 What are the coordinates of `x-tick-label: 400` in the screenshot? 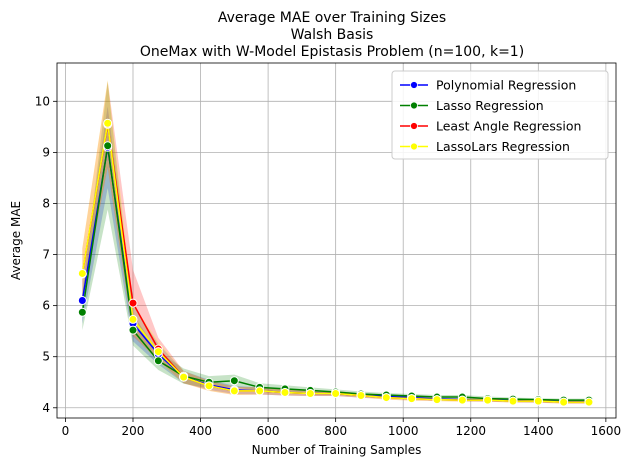 It's located at (200, 431).